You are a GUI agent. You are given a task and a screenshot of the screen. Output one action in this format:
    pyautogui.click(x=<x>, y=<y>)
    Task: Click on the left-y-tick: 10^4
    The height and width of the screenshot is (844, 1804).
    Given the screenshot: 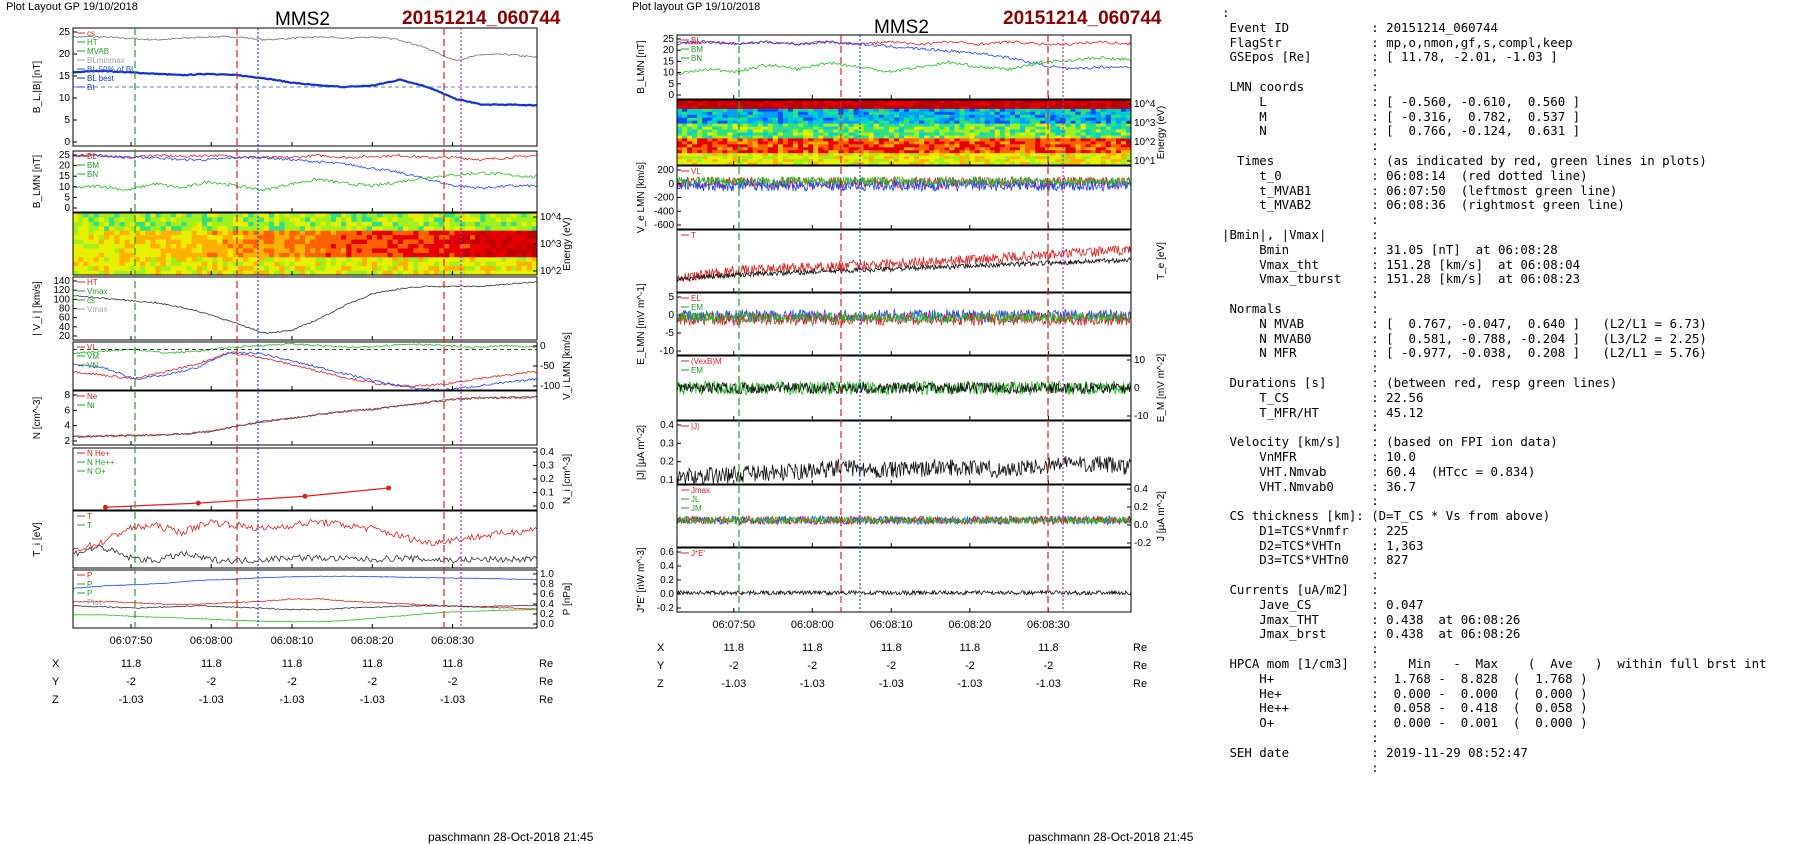 What is the action you would take?
    pyautogui.click(x=551, y=217)
    